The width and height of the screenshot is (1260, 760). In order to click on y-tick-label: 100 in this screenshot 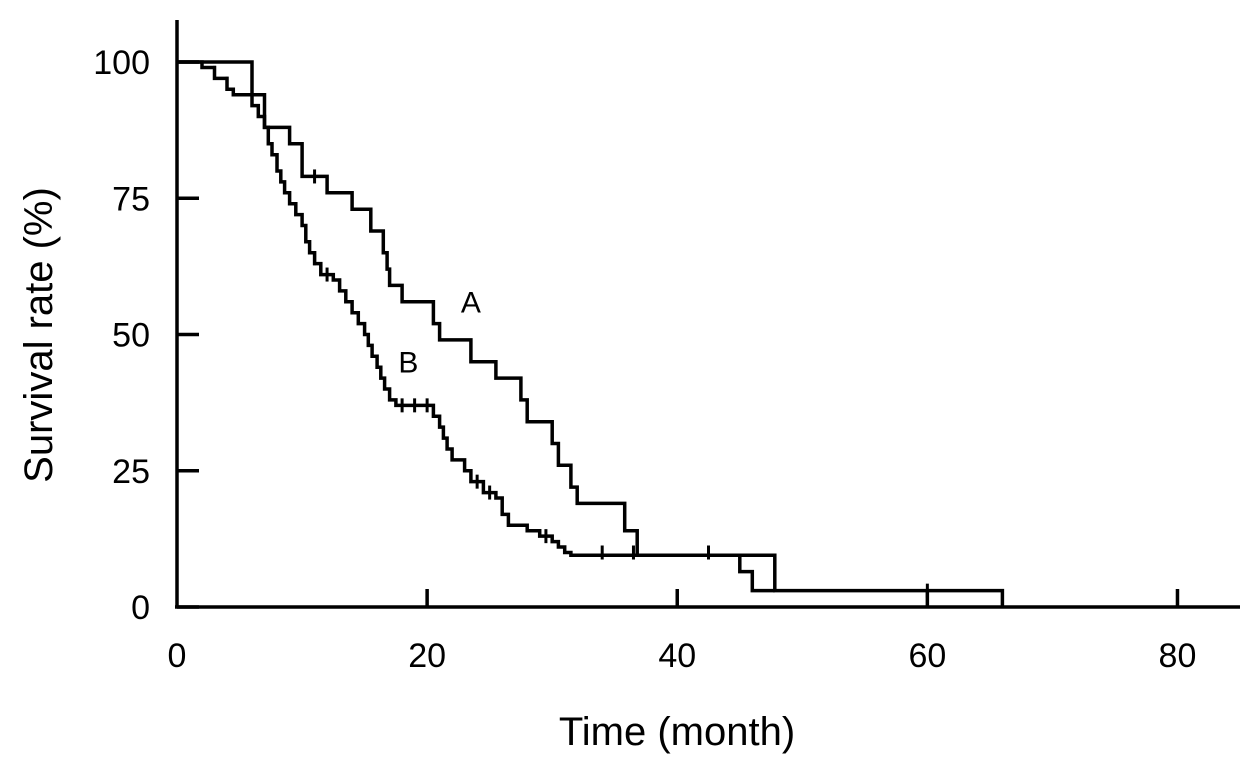, I will do `click(121, 63)`.